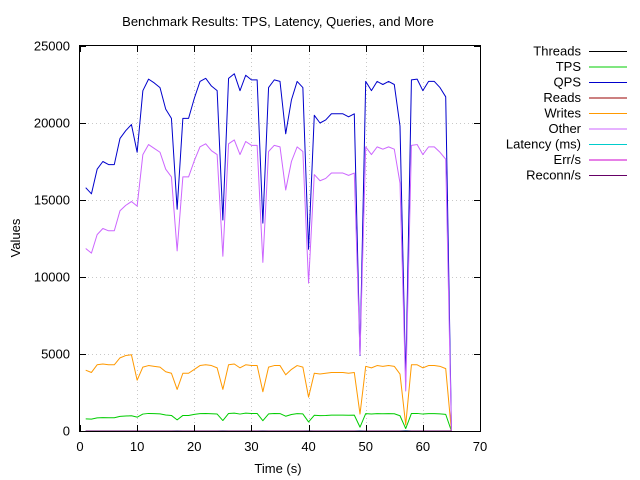 The width and height of the screenshot is (640, 480). Describe the element at coordinates (15, 237) in the screenshot. I see `y-axis-label: Values` at that location.